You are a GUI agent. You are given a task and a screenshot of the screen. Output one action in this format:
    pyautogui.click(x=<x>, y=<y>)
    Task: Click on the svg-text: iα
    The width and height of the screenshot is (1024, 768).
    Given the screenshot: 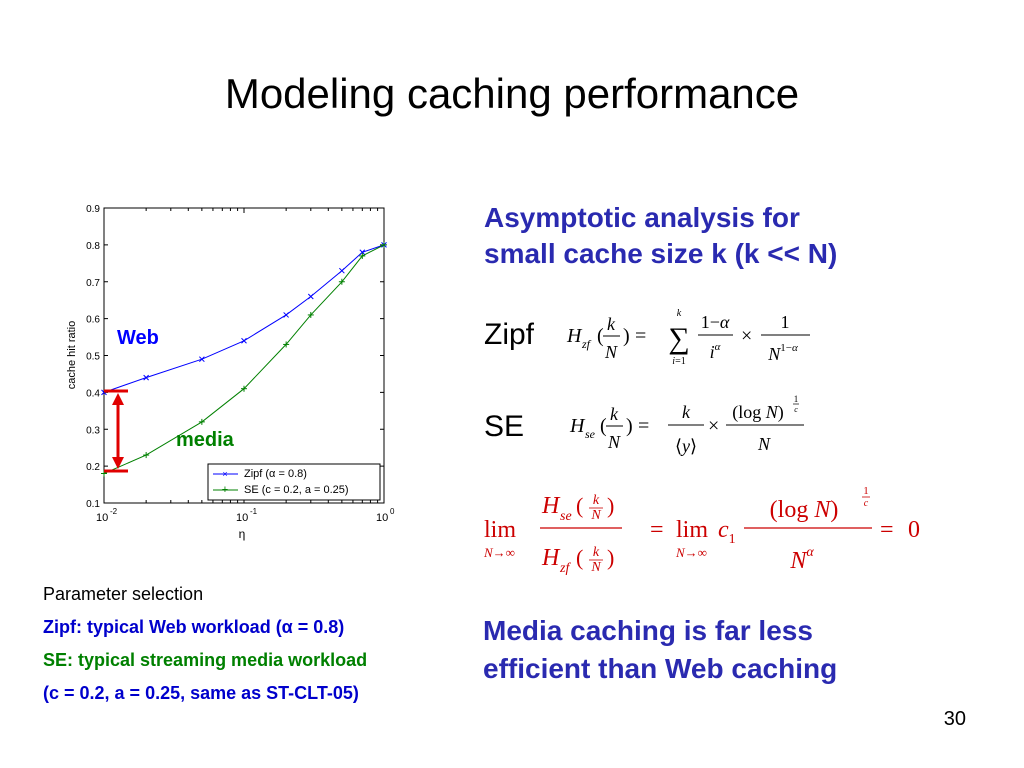 What is the action you would take?
    pyautogui.click(x=715, y=351)
    